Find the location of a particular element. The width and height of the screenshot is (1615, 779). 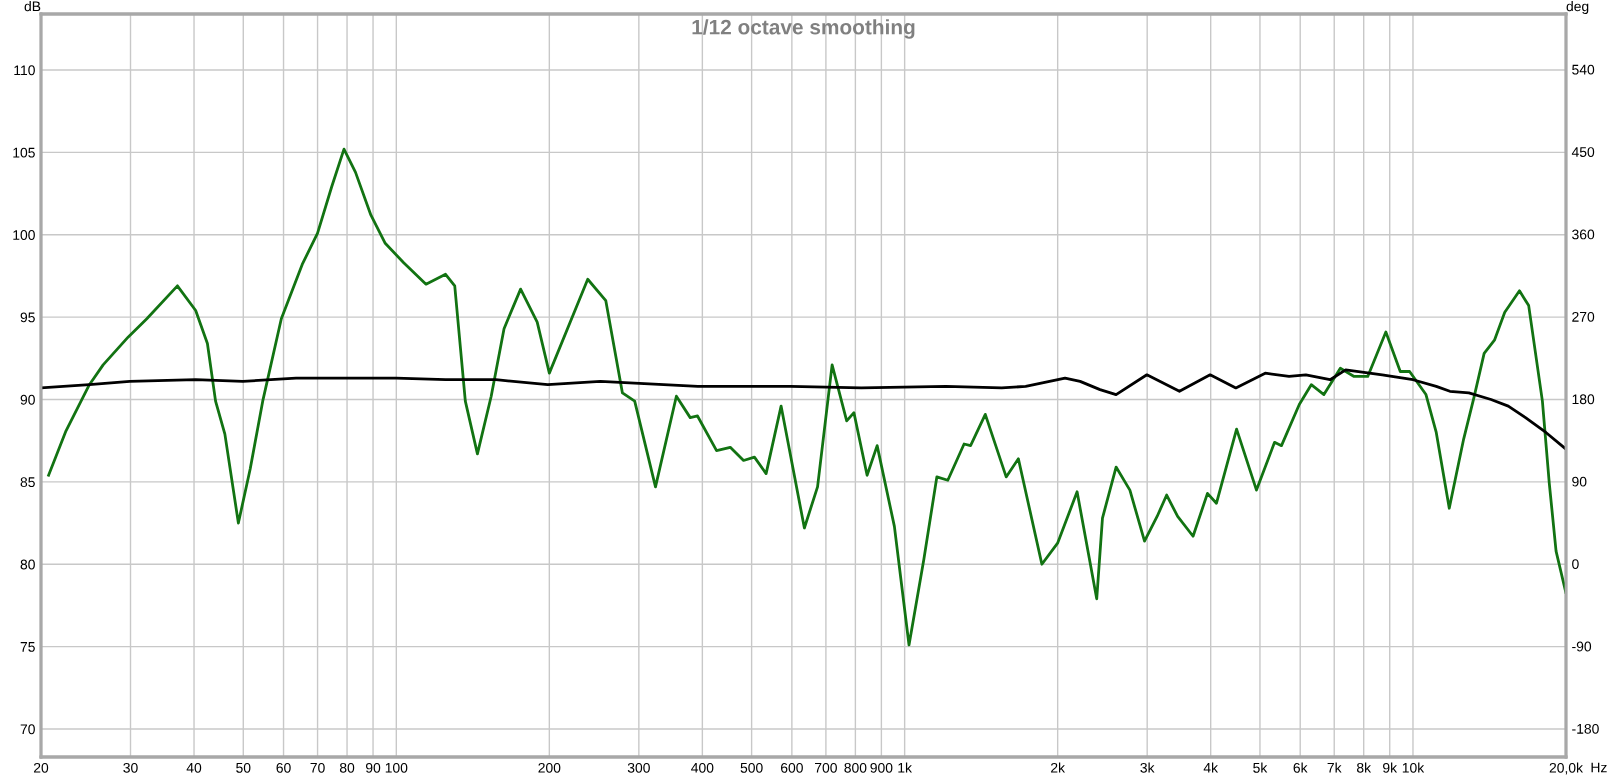

x-tick-label: 500 is located at coordinates (751, 767).